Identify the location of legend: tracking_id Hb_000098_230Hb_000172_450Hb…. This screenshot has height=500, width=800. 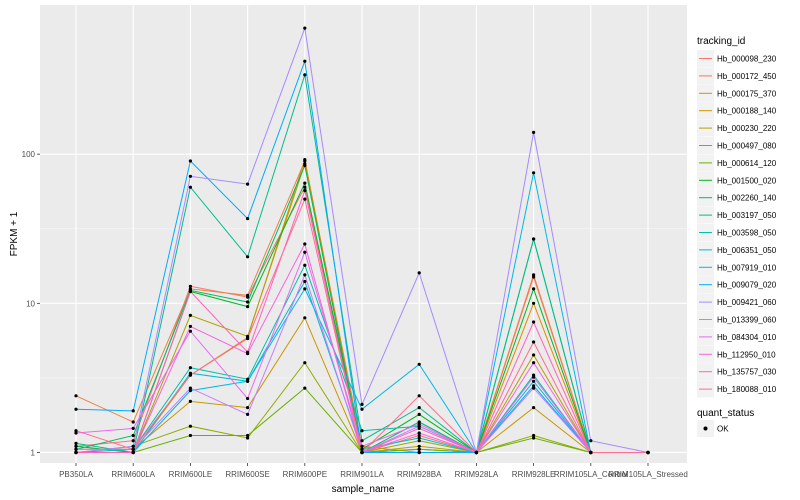
(737, 236).